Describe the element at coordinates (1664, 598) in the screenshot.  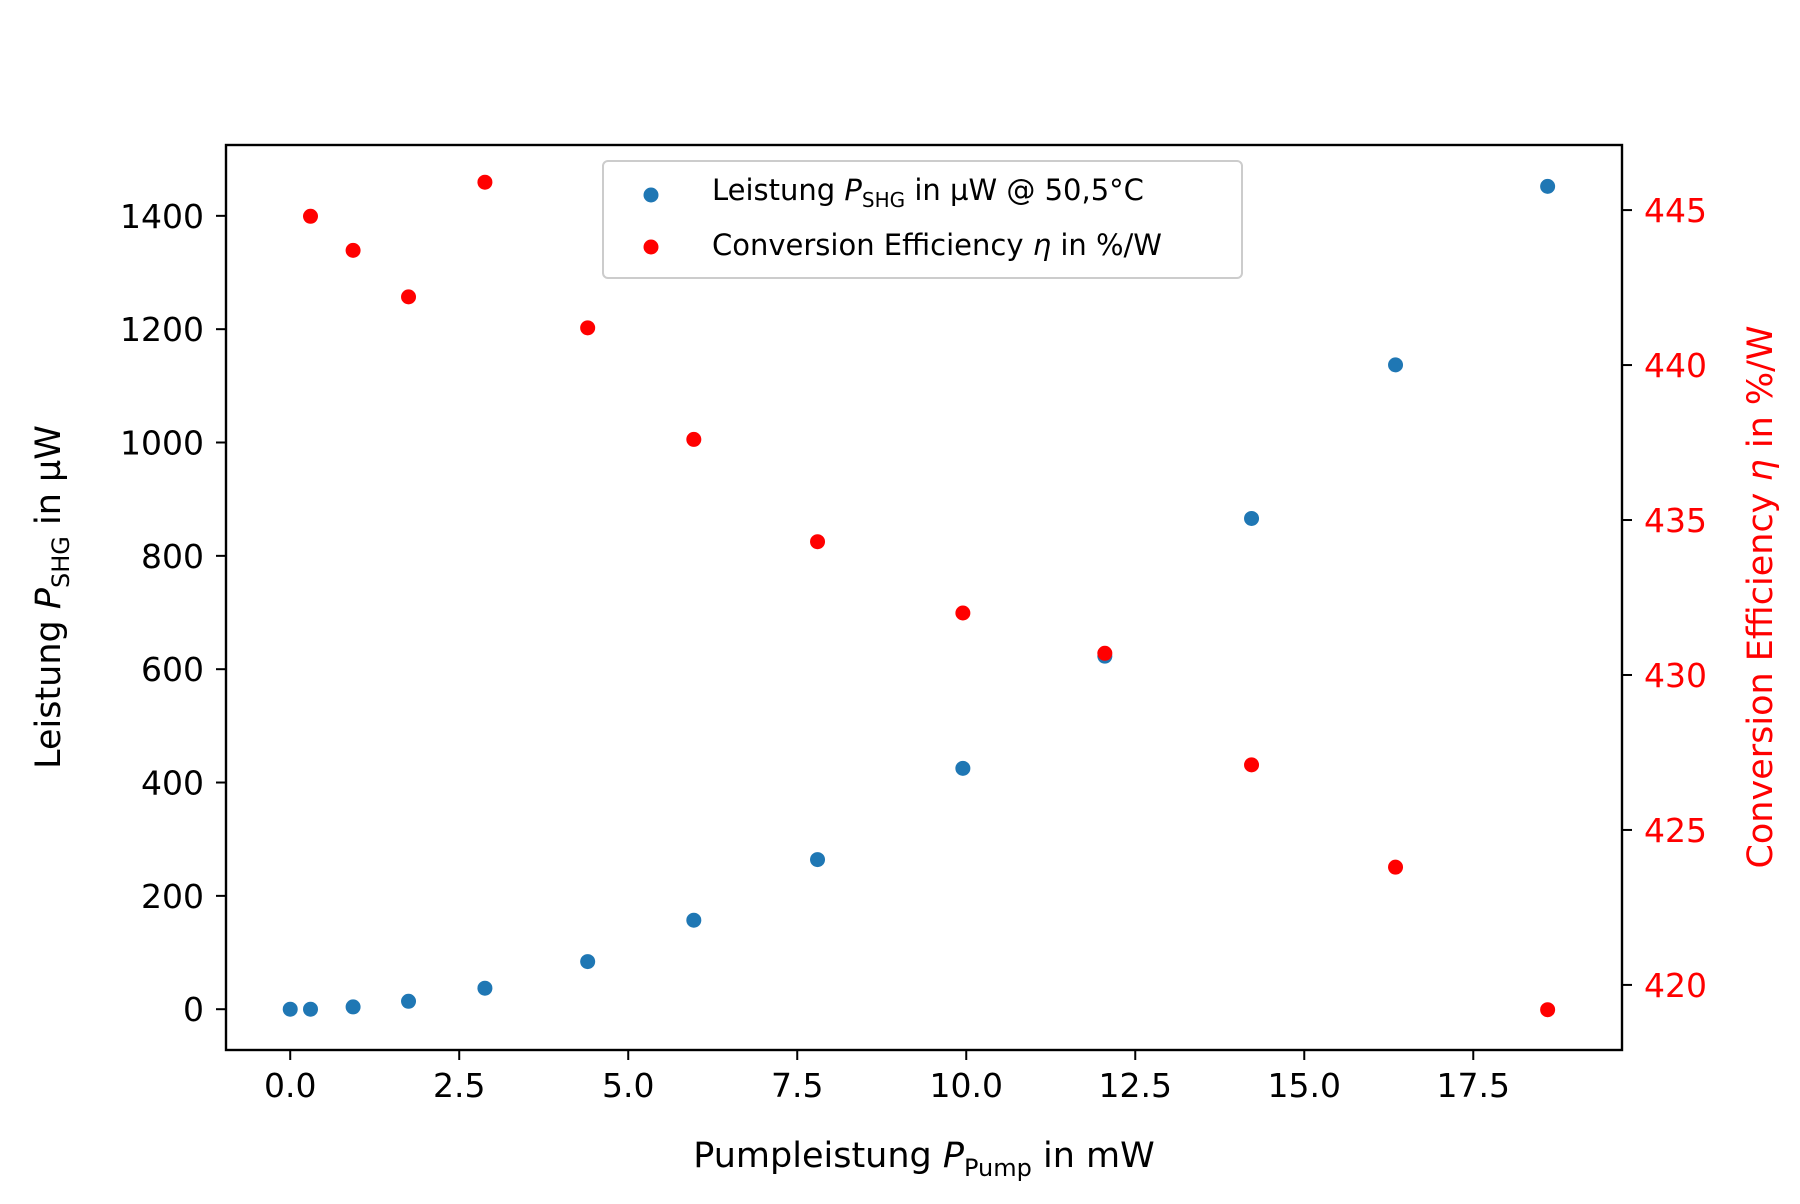
I see `right-axis-ticks: 420 425 430 435 440 445` at that location.